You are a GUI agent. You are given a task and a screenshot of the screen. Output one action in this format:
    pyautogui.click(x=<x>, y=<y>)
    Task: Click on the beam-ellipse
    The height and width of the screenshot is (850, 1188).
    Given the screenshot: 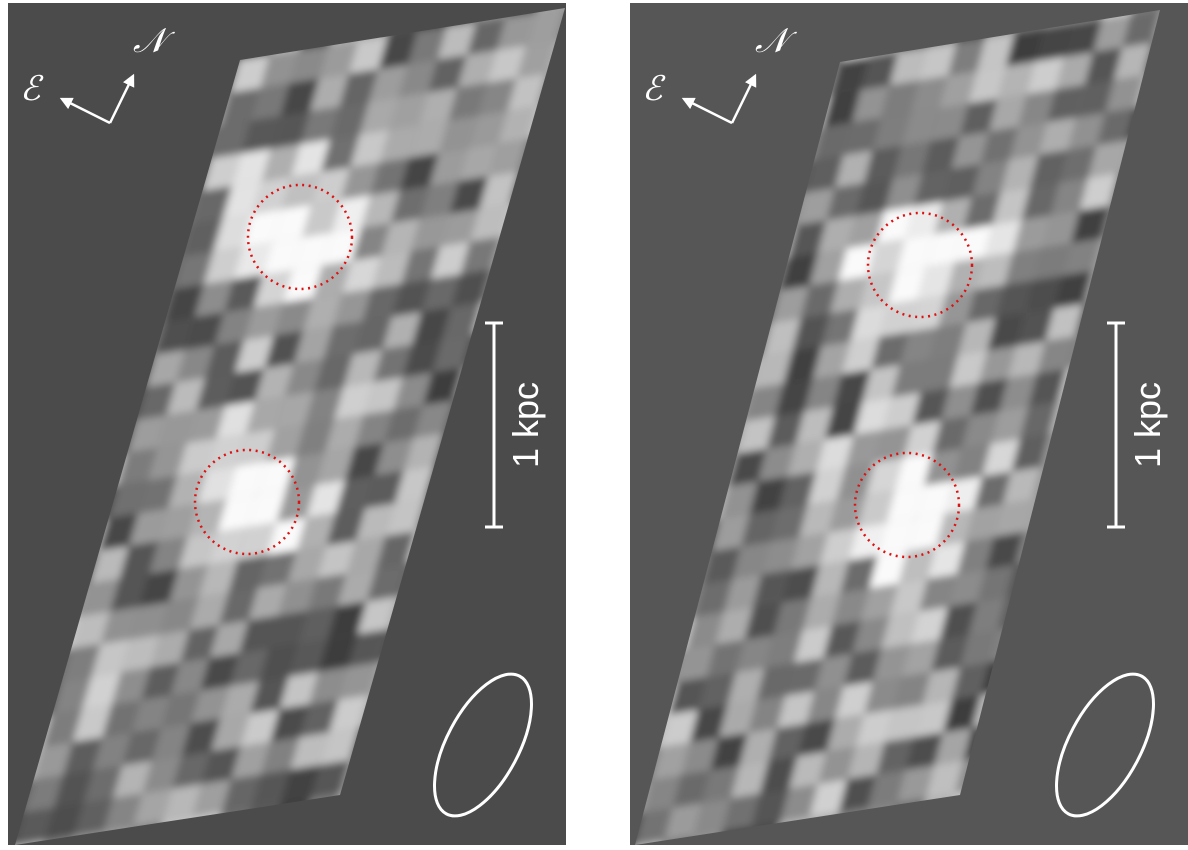 What is the action you would take?
    pyautogui.click(x=1105, y=745)
    